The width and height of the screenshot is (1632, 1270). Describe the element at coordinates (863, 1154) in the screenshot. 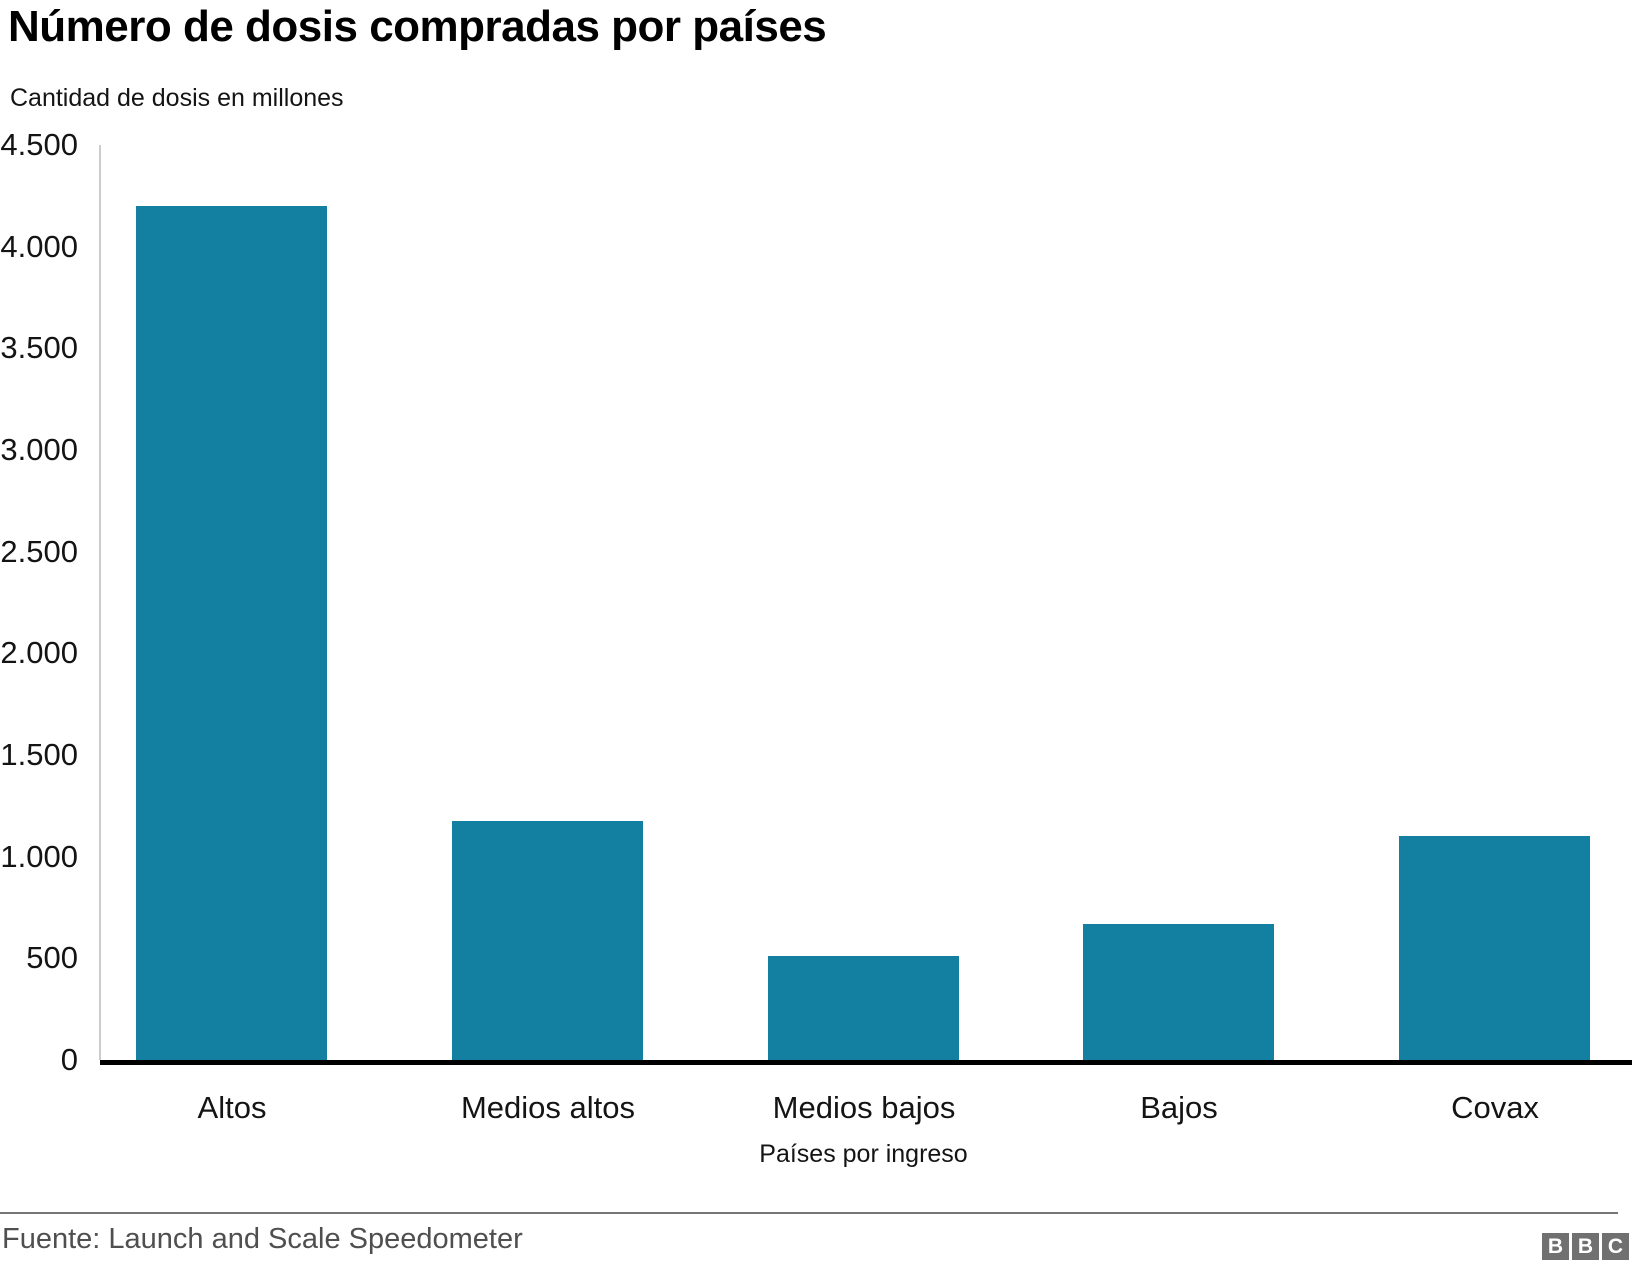

I see `x-axis-title: Países por ingreso` at that location.